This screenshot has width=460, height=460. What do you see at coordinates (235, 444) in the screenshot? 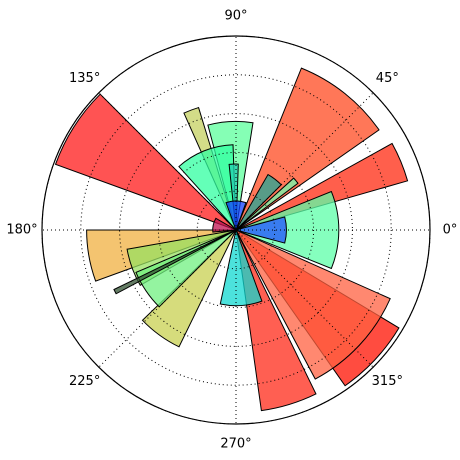
I see `angle-tick-label: 270°` at bounding box center [235, 444].